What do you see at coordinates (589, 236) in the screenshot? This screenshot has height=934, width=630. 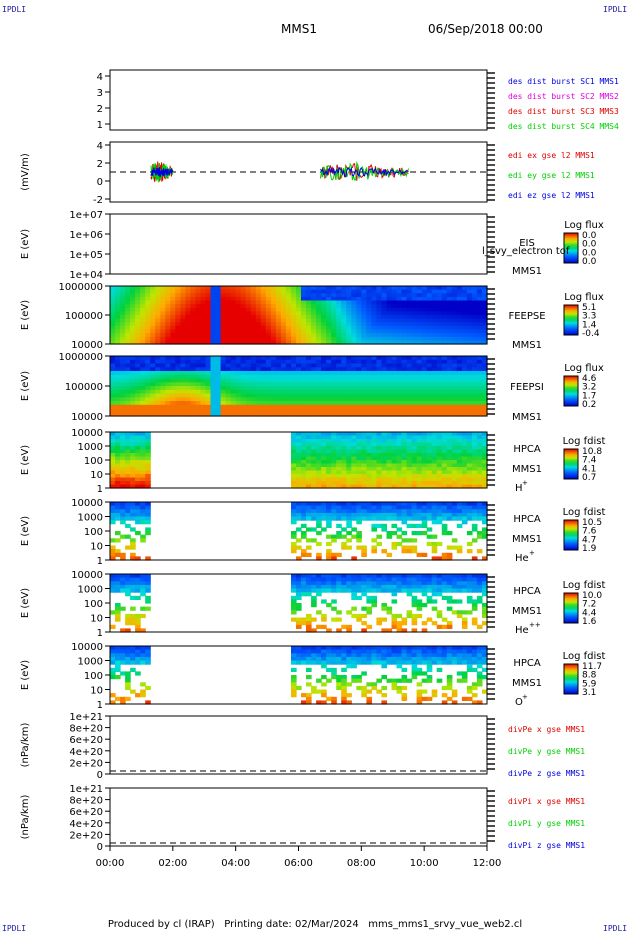 I see `colorbar-tick-label: 0.0` at bounding box center [589, 236].